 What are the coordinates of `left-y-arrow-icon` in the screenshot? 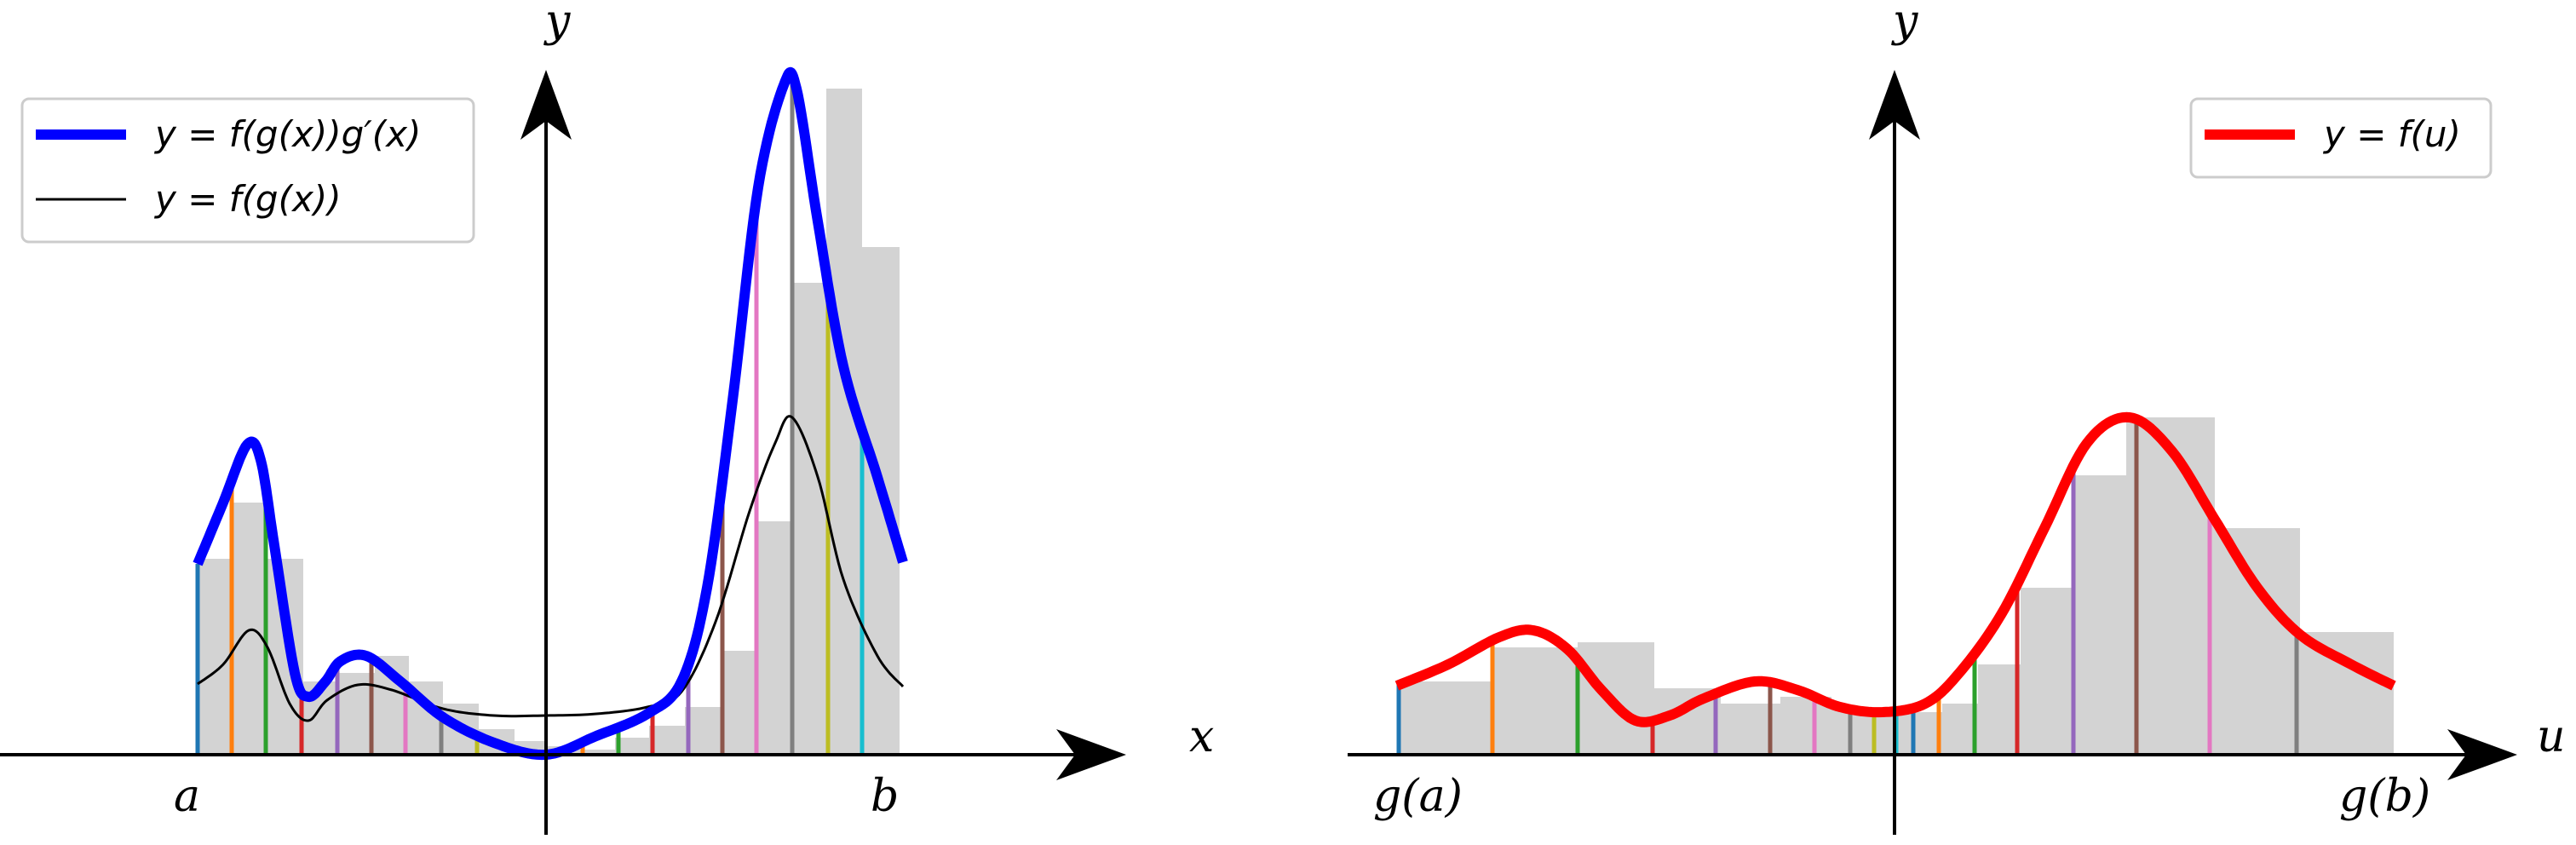 It's located at (546, 105).